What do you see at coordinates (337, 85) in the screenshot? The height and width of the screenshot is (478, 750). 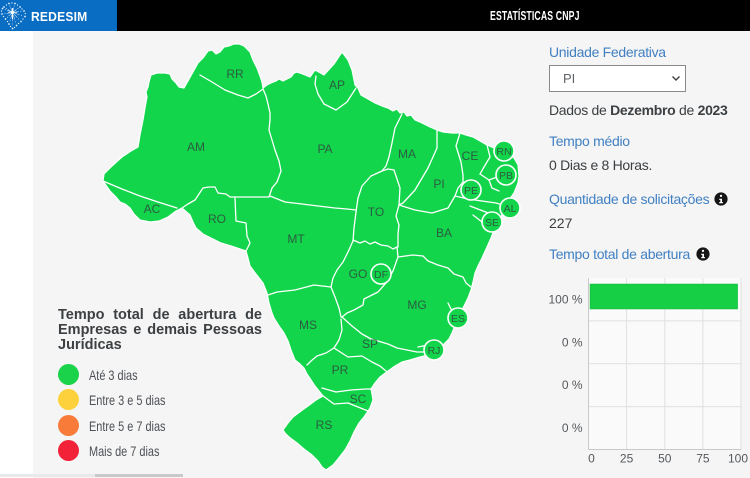 I see `svg-text: AP` at bounding box center [337, 85].